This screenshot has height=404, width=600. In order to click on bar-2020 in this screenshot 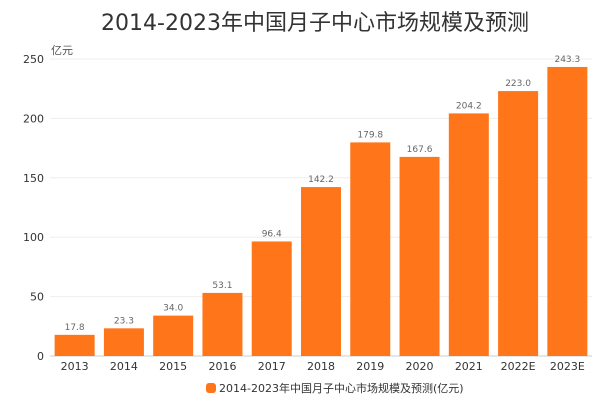, I will do `click(419, 256)`.